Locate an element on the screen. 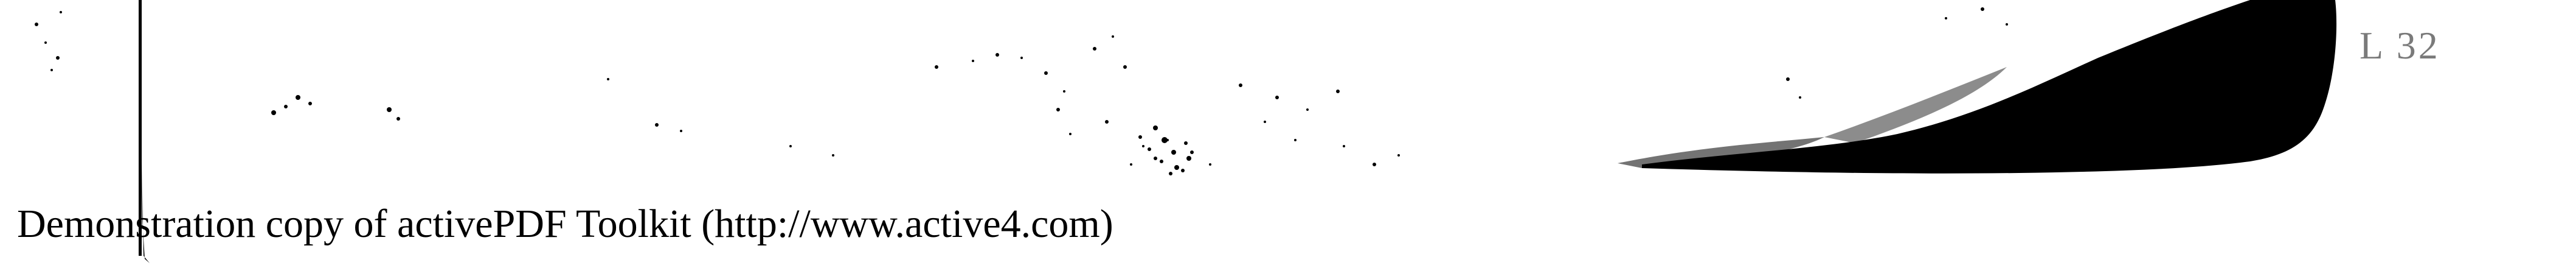 Image resolution: width=2576 pixels, height=268 pixels. dense-speckle-cluster is located at coordinates (1164, 150).